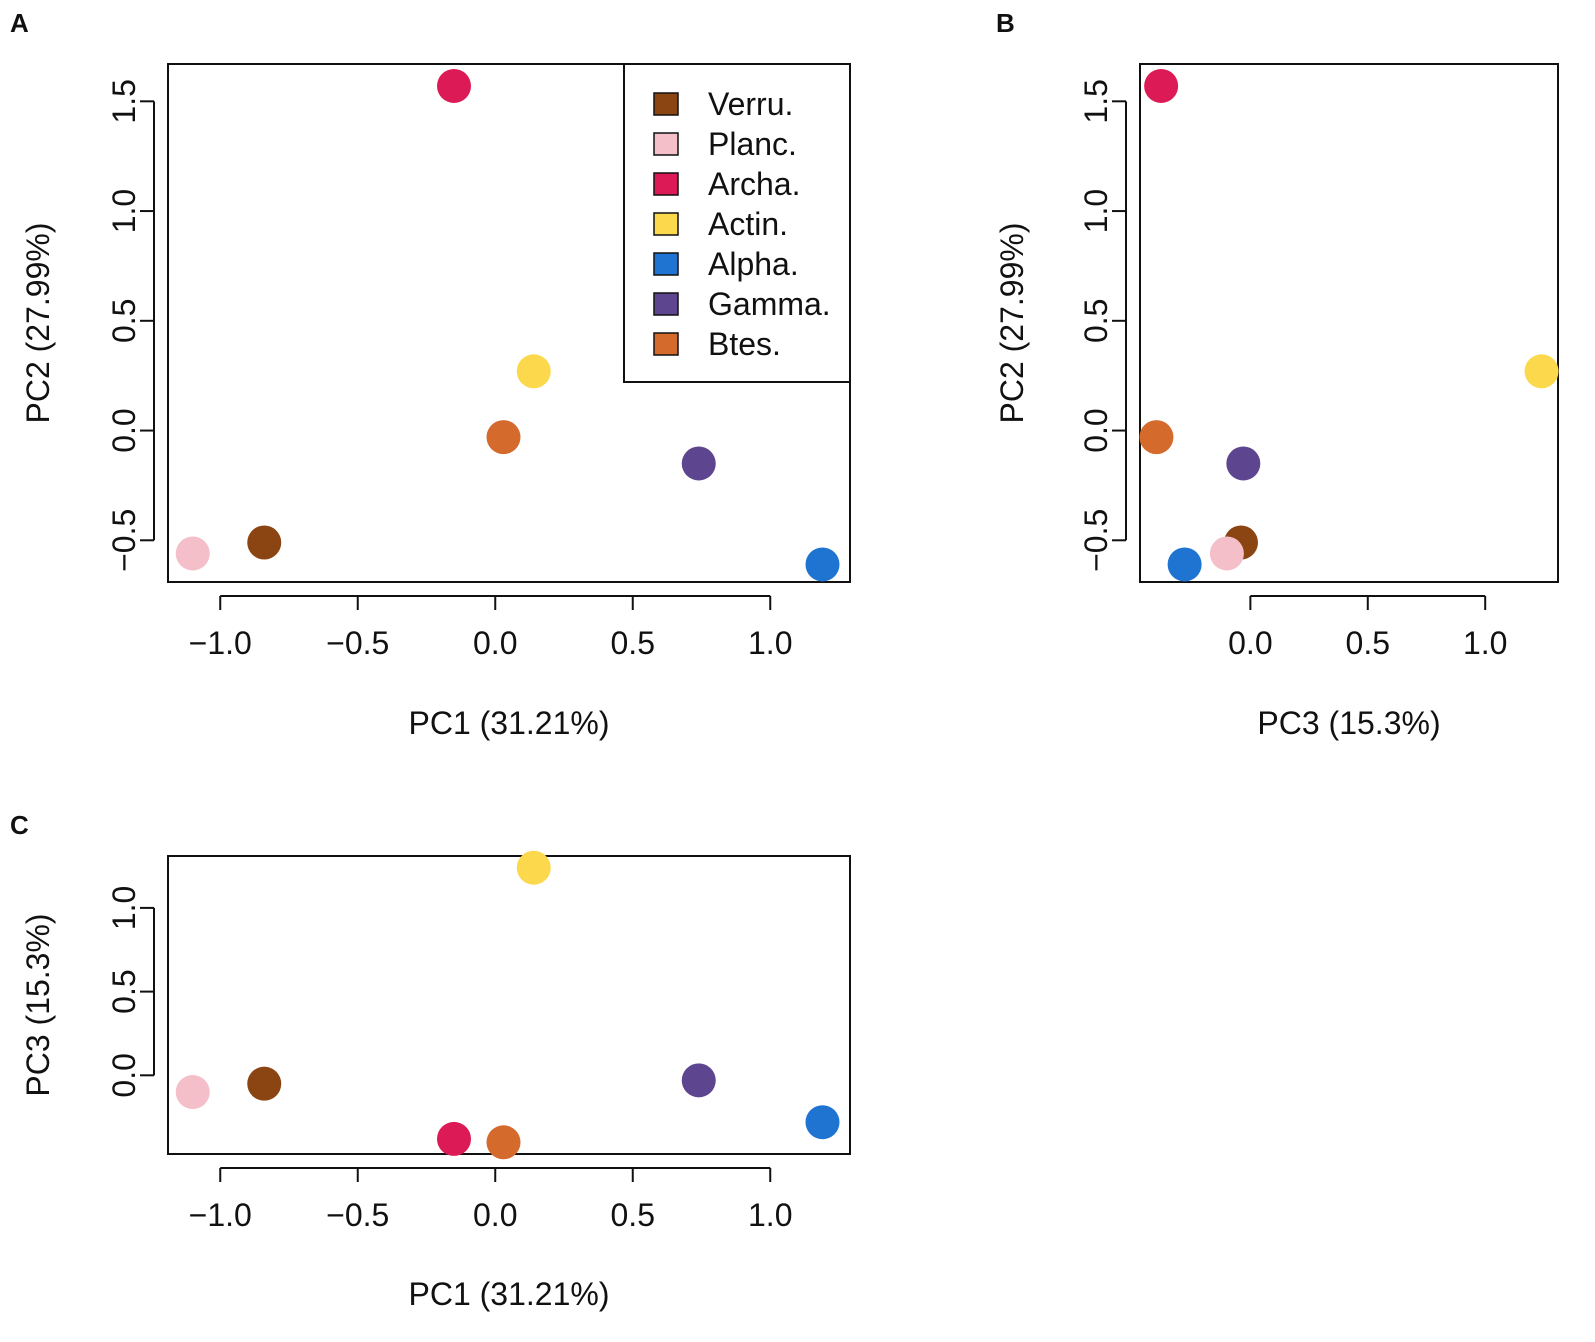 The height and width of the screenshot is (1342, 1595). I want to click on legend-swatch-alpha, so click(666, 264).